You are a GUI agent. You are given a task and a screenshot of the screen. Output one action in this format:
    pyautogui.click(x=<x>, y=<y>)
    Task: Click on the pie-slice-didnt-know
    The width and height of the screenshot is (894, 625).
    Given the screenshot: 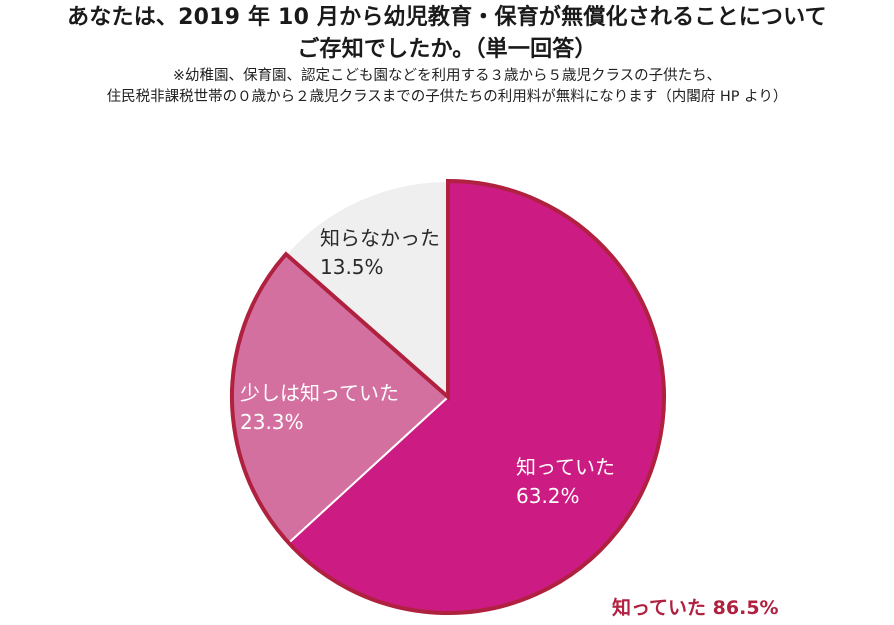 What is the action you would take?
    pyautogui.click(x=366, y=289)
    